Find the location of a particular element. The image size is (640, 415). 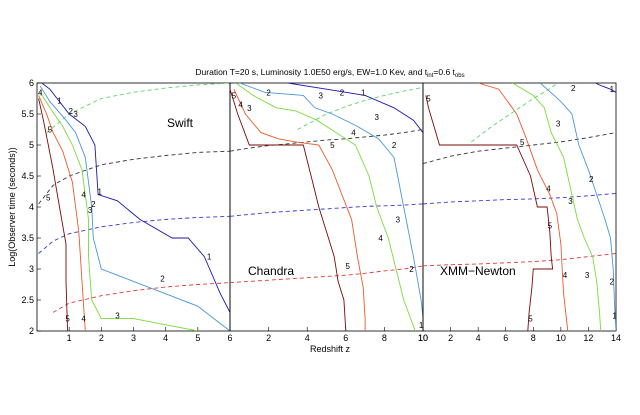

y-tick-label: 2.5 is located at coordinates (27, 300).